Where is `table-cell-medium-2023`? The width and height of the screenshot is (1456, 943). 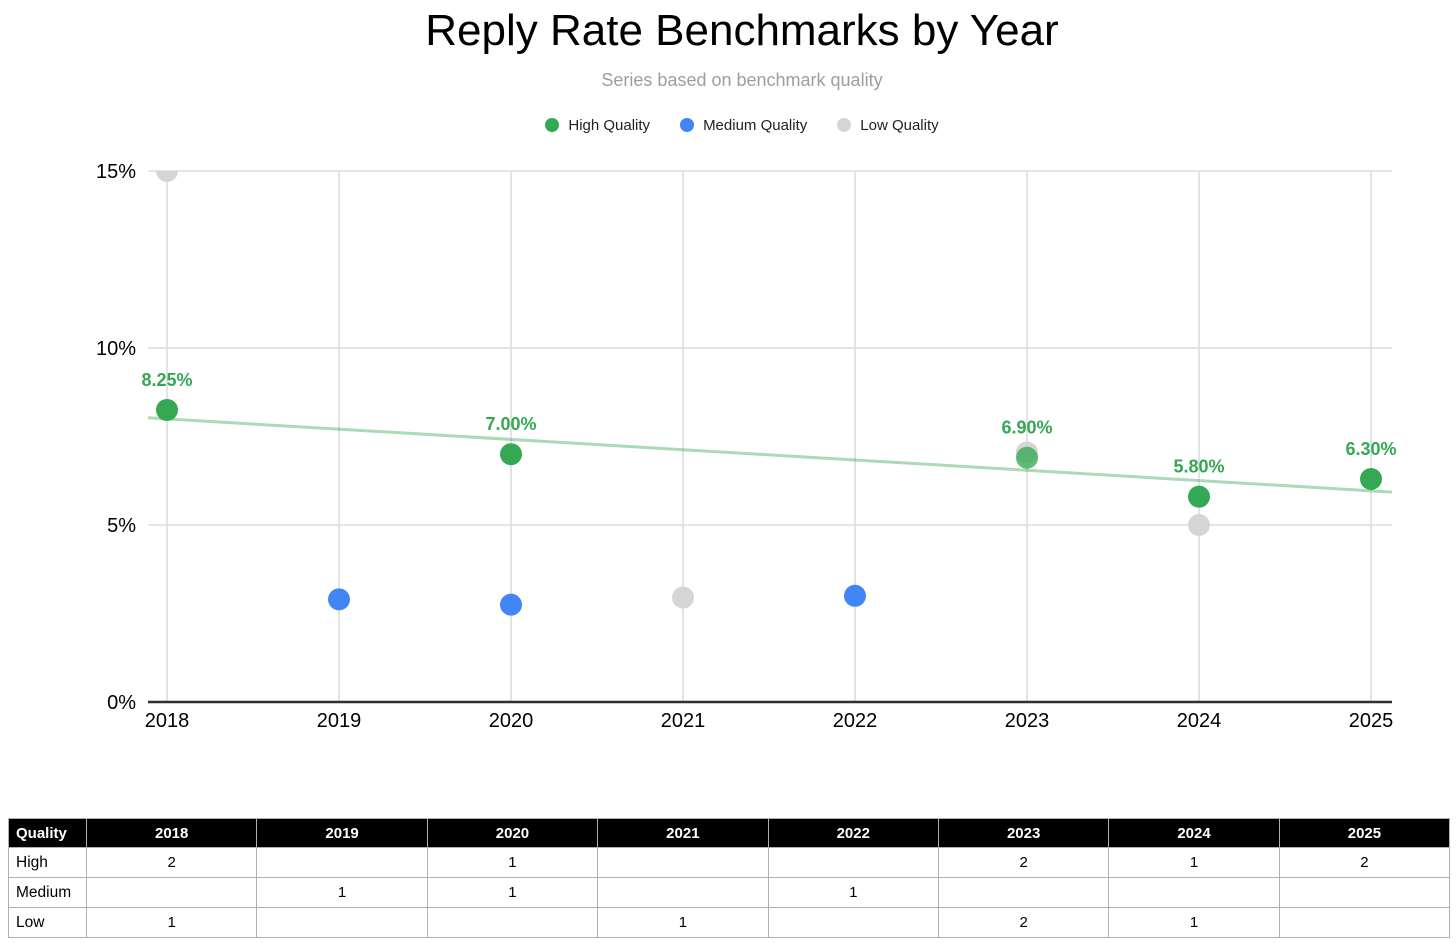
table-cell-medium-2023 is located at coordinates (1023, 892).